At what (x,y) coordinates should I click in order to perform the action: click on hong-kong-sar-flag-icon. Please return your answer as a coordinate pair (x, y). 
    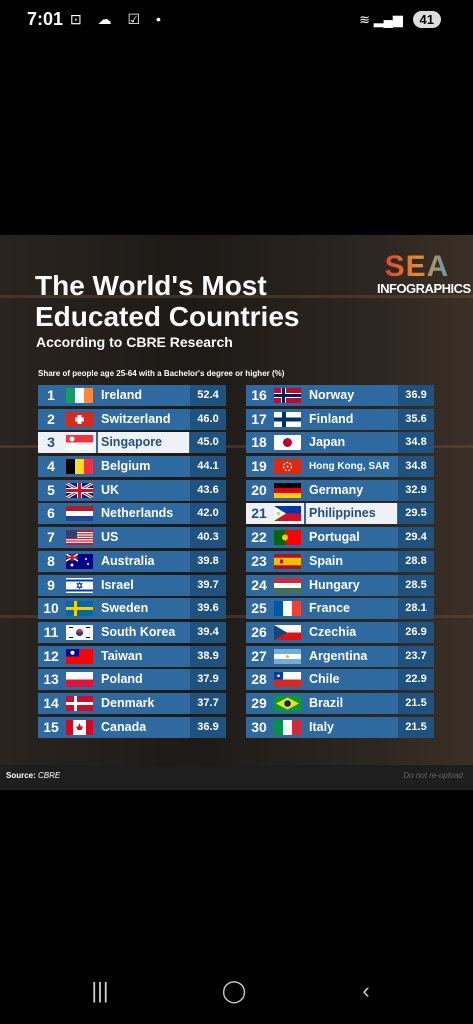
    Looking at the image, I should click on (287, 467).